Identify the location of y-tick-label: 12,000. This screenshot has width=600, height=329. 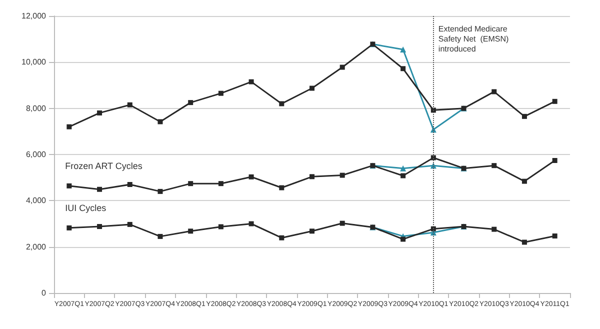
(34, 16).